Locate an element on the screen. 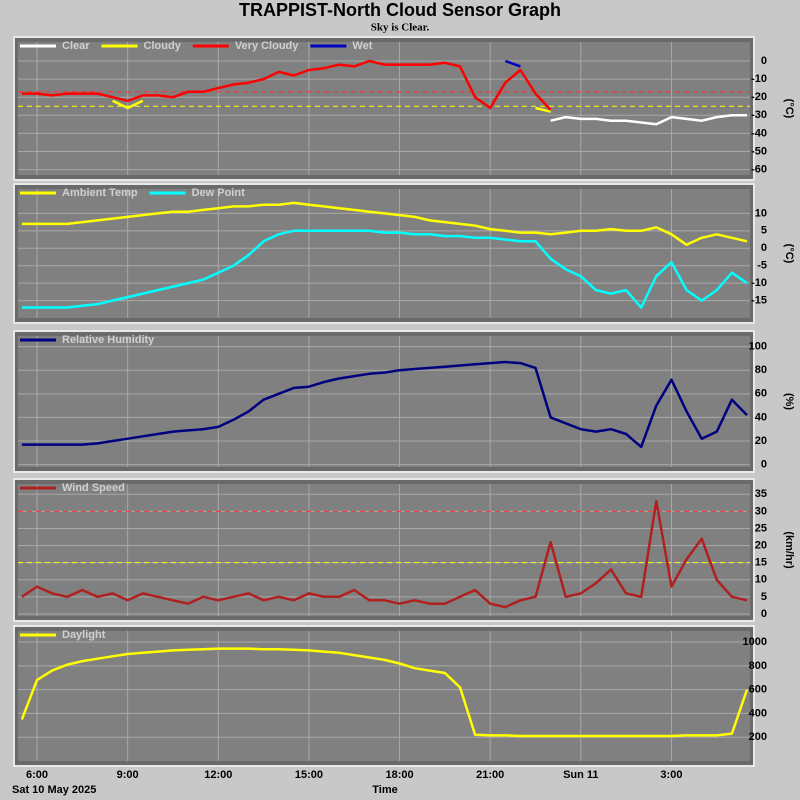 Image resolution: width=800 pixels, height=800 pixels. chart-title: TRAPPIST-North Cloud Sensor Graph is located at coordinates (400, 10).